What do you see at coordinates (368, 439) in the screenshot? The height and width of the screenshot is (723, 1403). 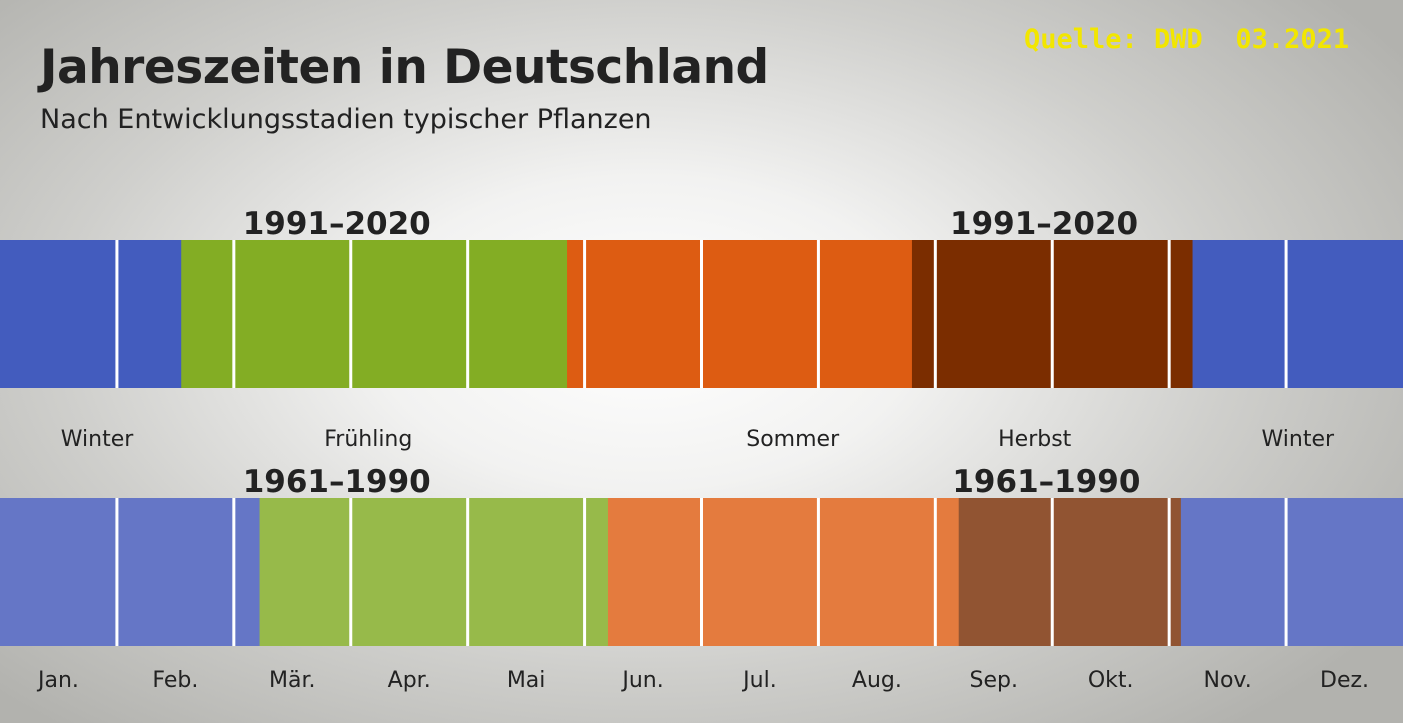 I see `season-label-fruehling-2: Frühling` at bounding box center [368, 439].